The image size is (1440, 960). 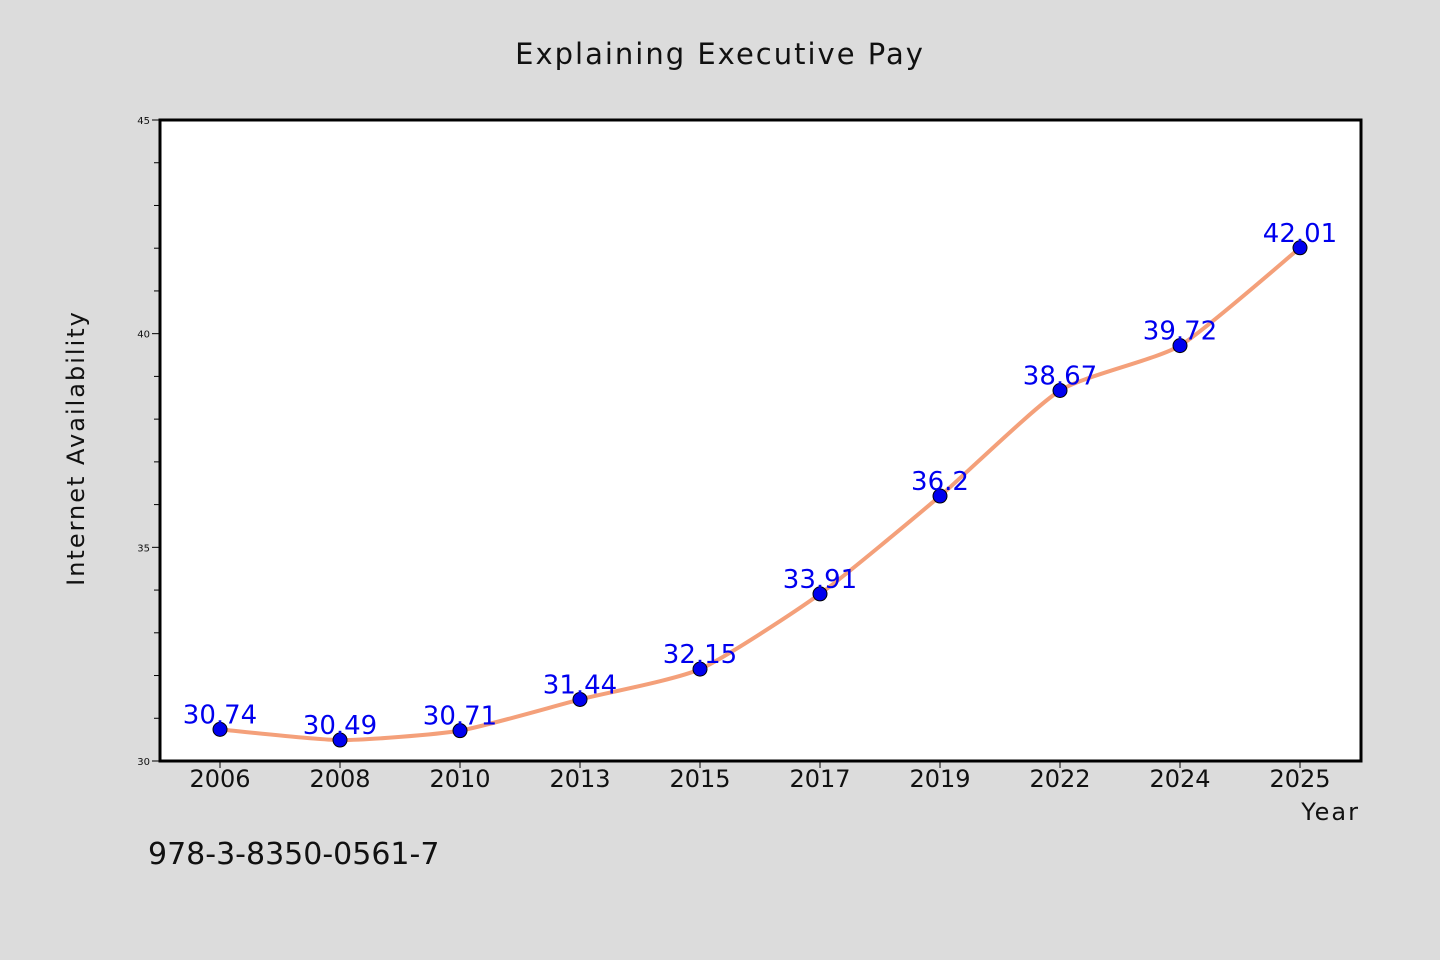 I want to click on data-label: 36.2, so click(x=940, y=482).